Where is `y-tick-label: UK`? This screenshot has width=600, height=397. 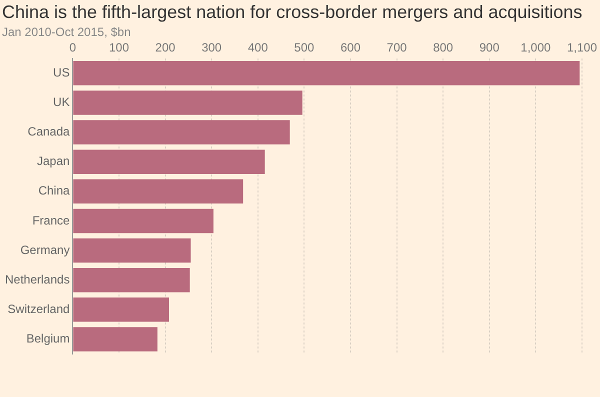
y-tick-label: UK is located at coordinates (61, 102).